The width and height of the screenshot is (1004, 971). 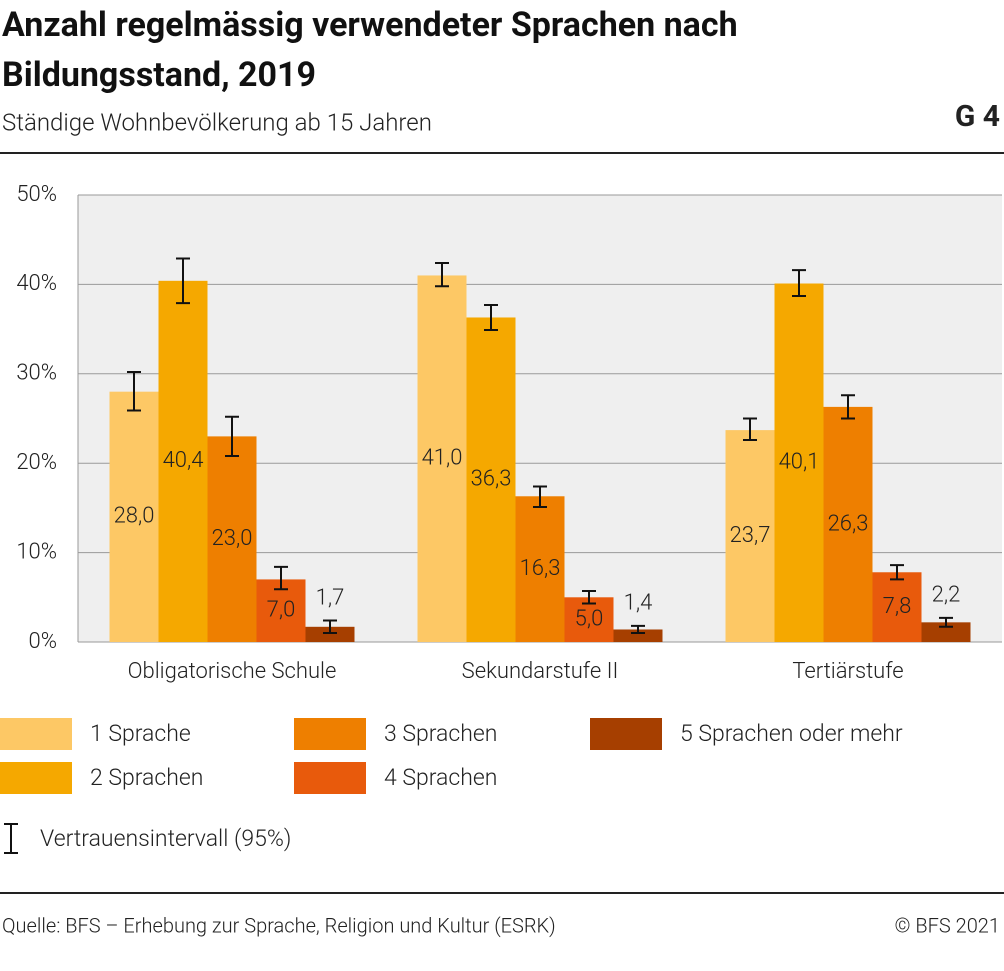 What do you see at coordinates (11, 838) in the screenshot?
I see `ci-legend-icon` at bounding box center [11, 838].